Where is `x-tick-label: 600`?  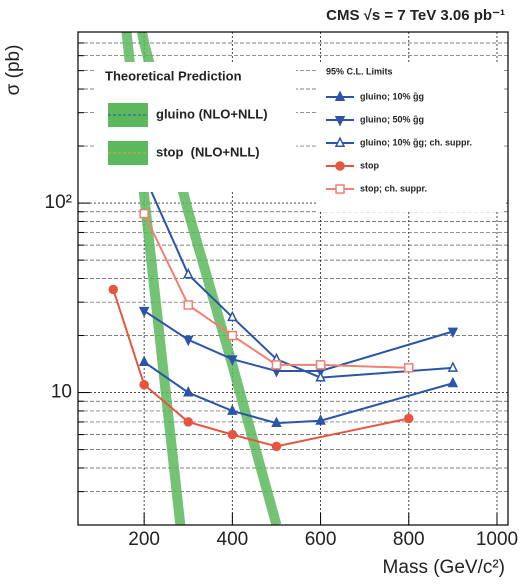
x-tick-label: 600 is located at coordinates (321, 539).